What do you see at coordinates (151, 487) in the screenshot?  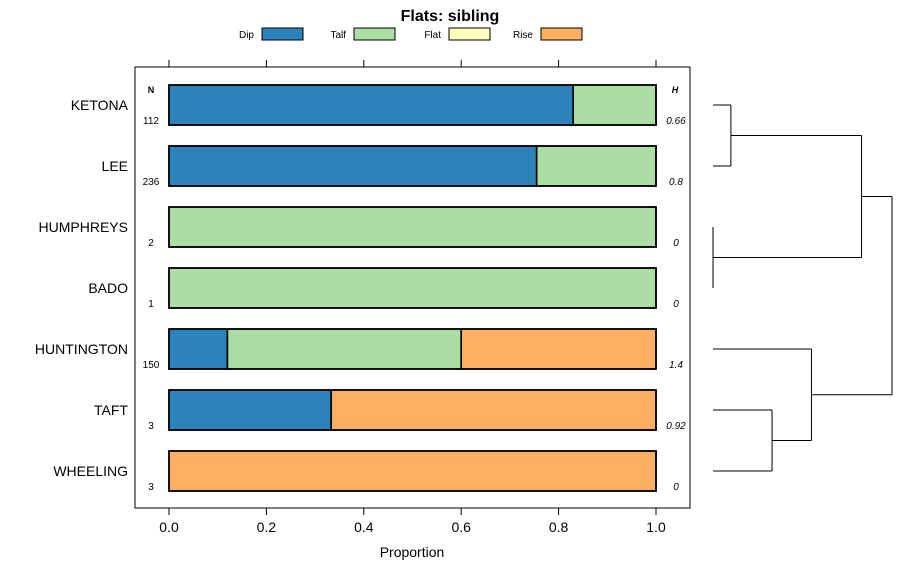 I see `n-value-wheeling: 3` at bounding box center [151, 487].